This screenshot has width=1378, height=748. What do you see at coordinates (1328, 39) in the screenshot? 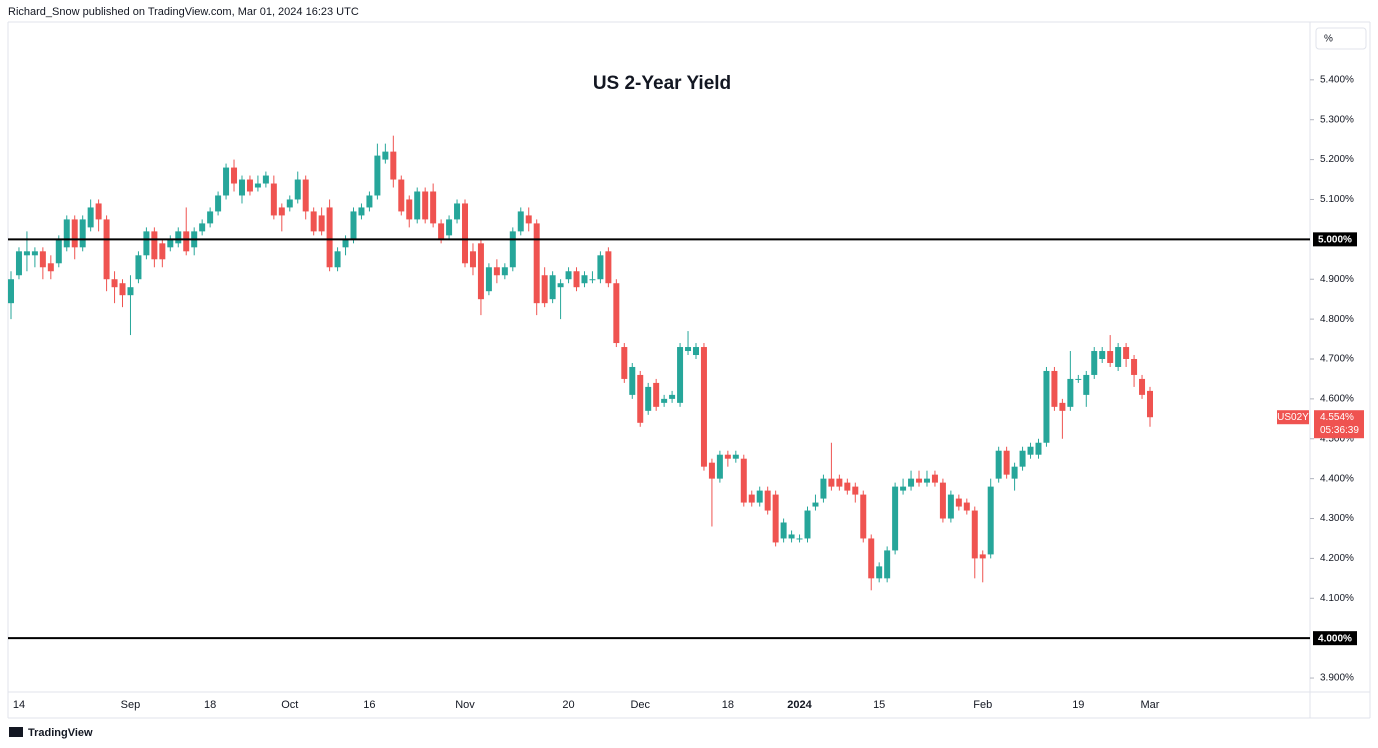
I see `unit-label: %` at bounding box center [1328, 39].